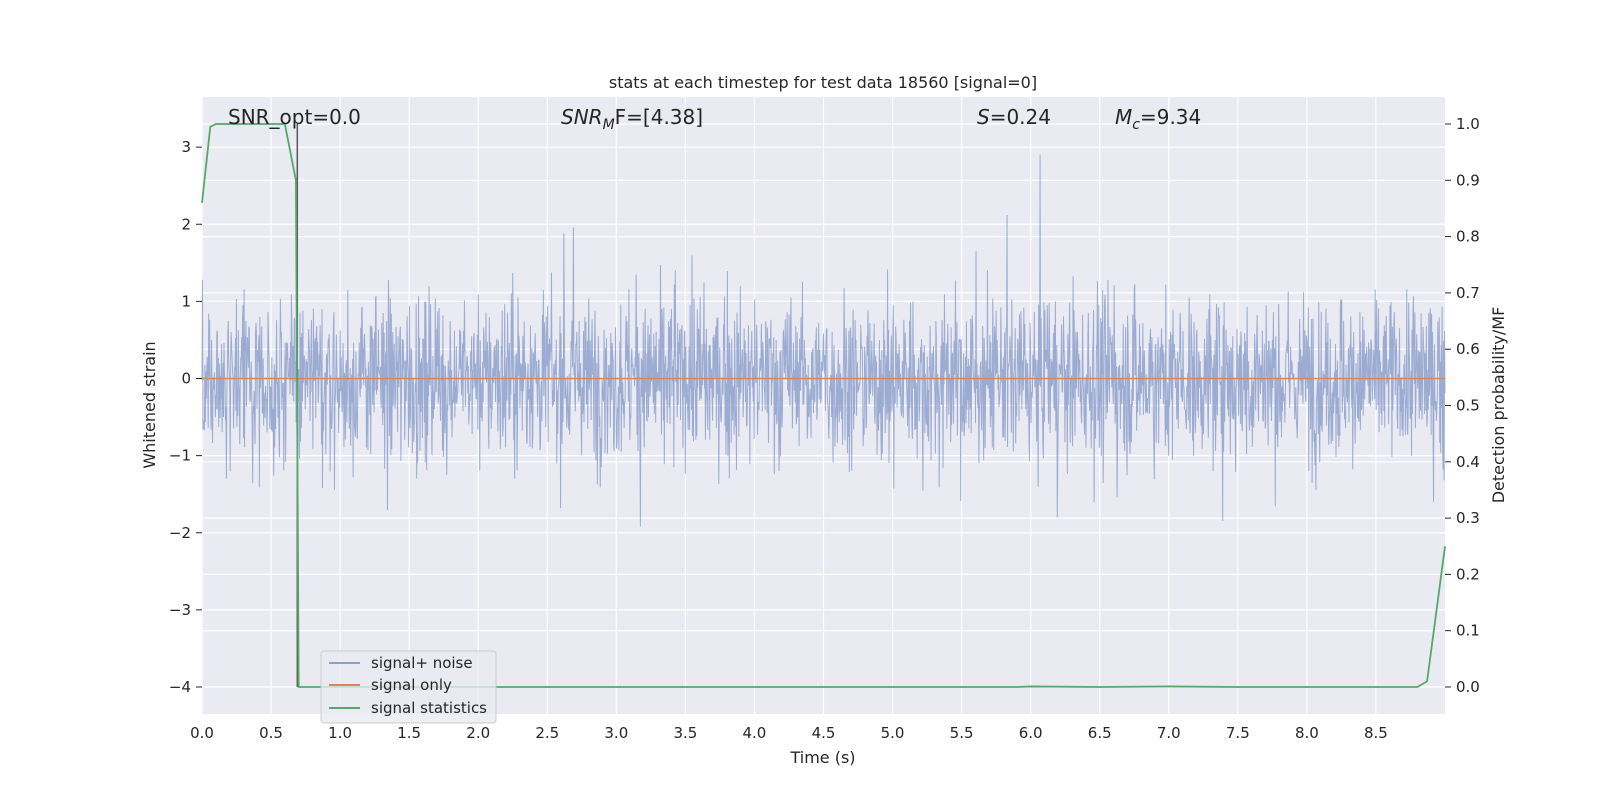 The height and width of the screenshot is (804, 1600). What do you see at coordinates (582, 117) in the screenshot?
I see `annotation-snr-mf-main: SNR` at bounding box center [582, 117].